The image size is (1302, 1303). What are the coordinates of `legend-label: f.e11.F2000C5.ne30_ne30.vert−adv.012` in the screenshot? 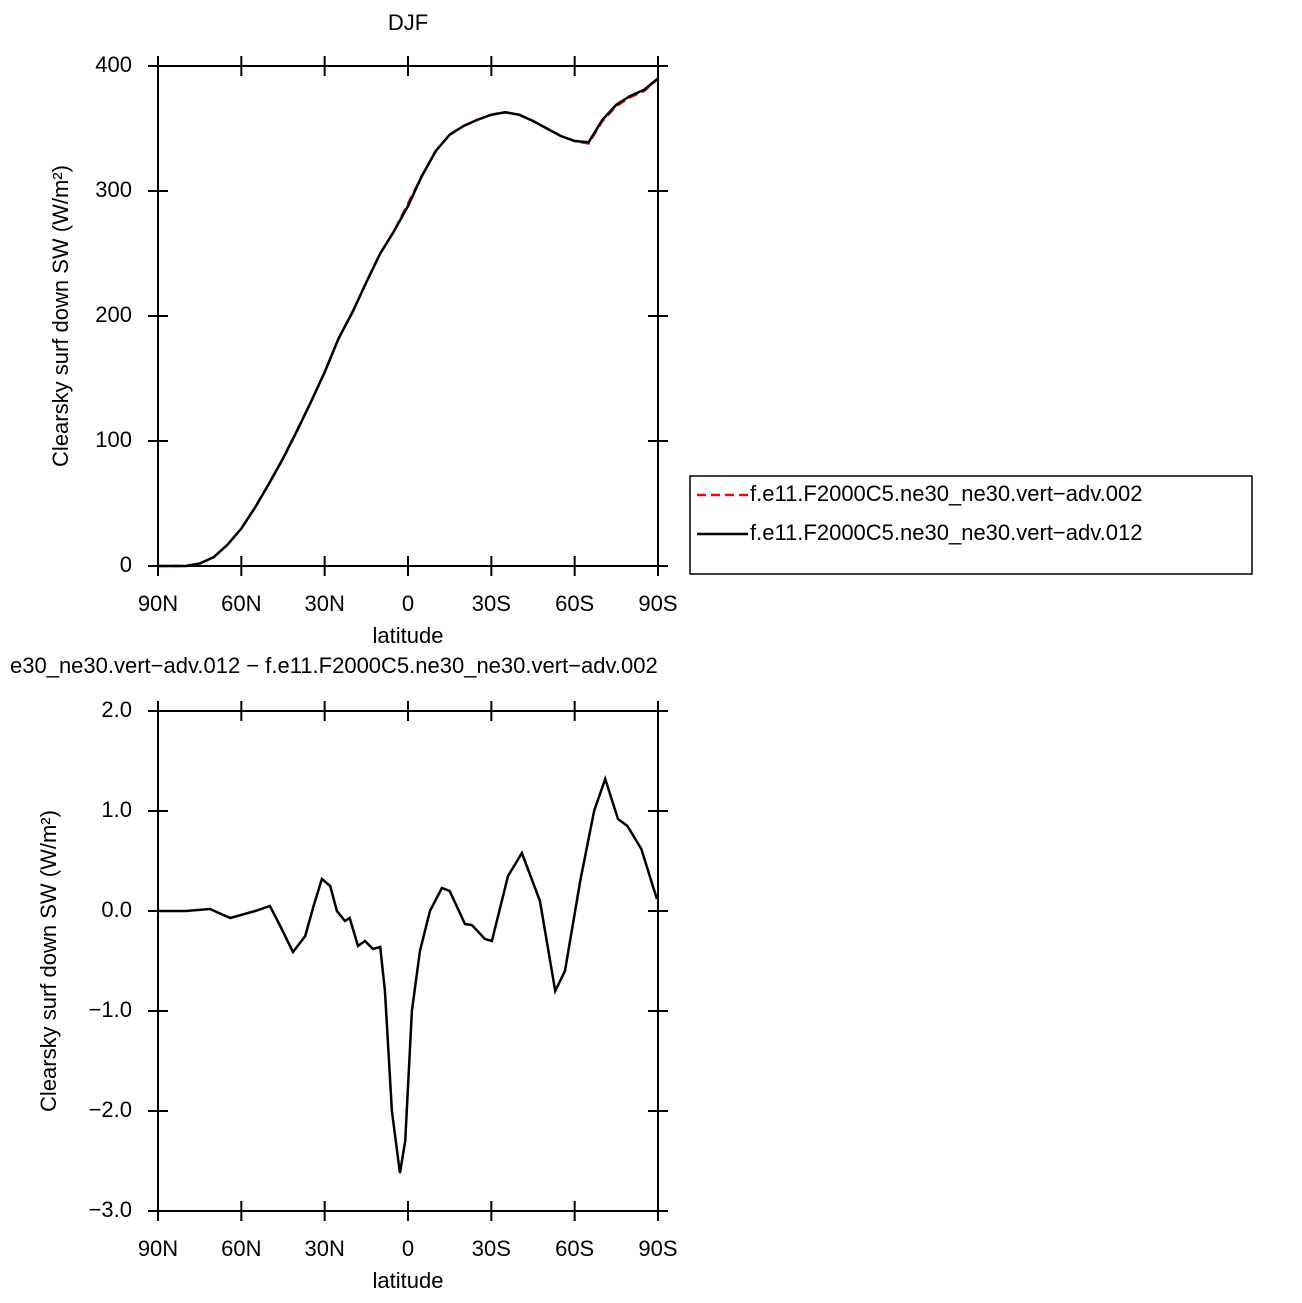 It's located at (946, 532).